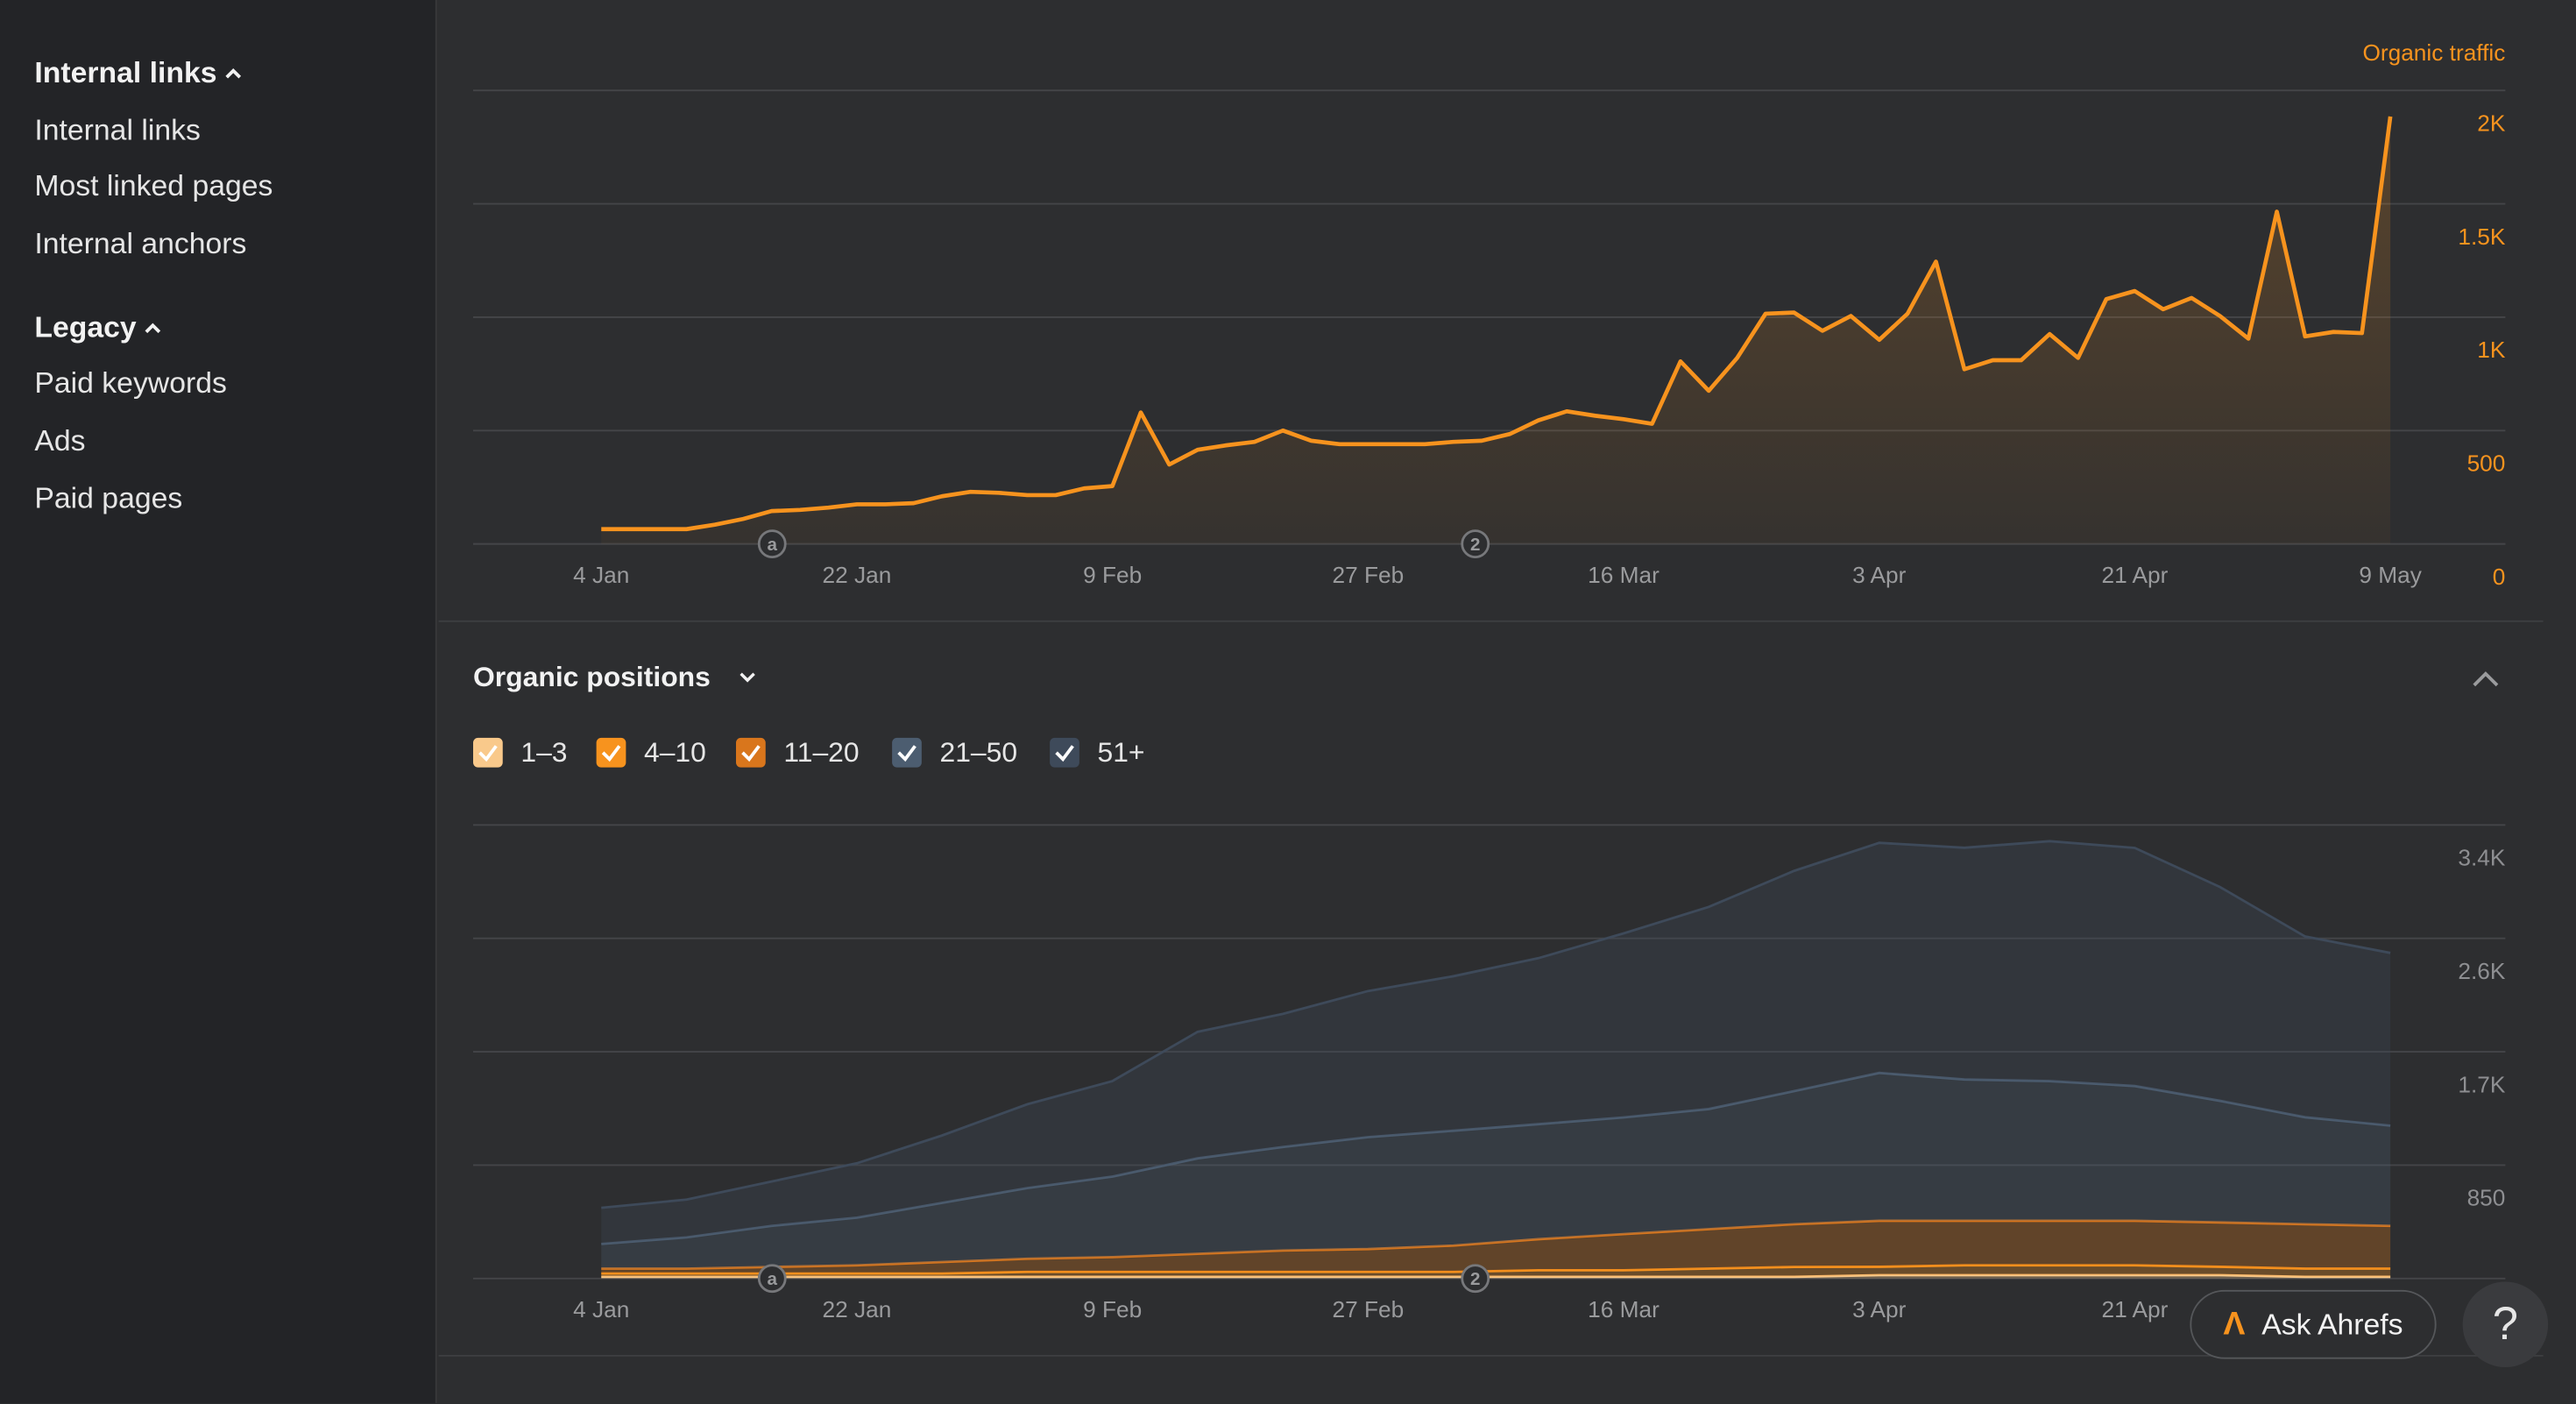 This screenshot has height=1404, width=2576. Describe the element at coordinates (821, 752) in the screenshot. I see `legend-label: 11–20` at that location.